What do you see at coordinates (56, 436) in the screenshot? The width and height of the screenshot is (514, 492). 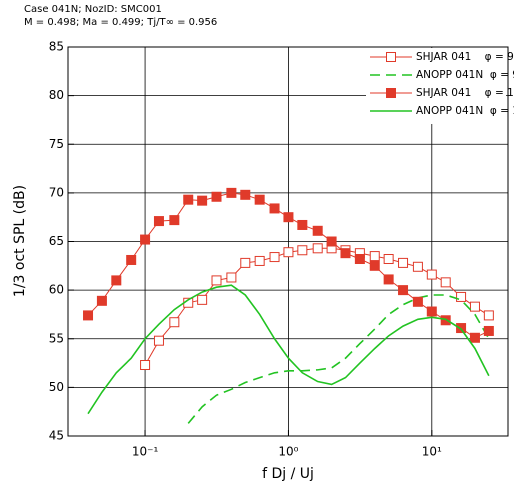 I see `y-tick-label: 45` at bounding box center [56, 436].